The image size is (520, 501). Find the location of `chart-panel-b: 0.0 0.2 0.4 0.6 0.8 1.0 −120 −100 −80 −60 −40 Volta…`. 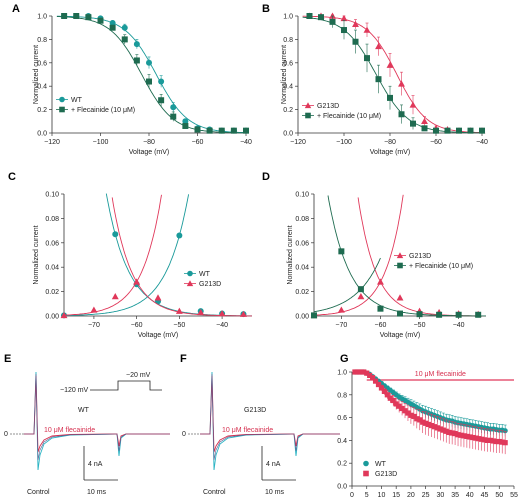

chart-panel-b: 0.0 0.2 0.4 0.6 0.8 1.0 −120 −100 −80 −60 −40 Volta… is located at coordinates (384, 84).